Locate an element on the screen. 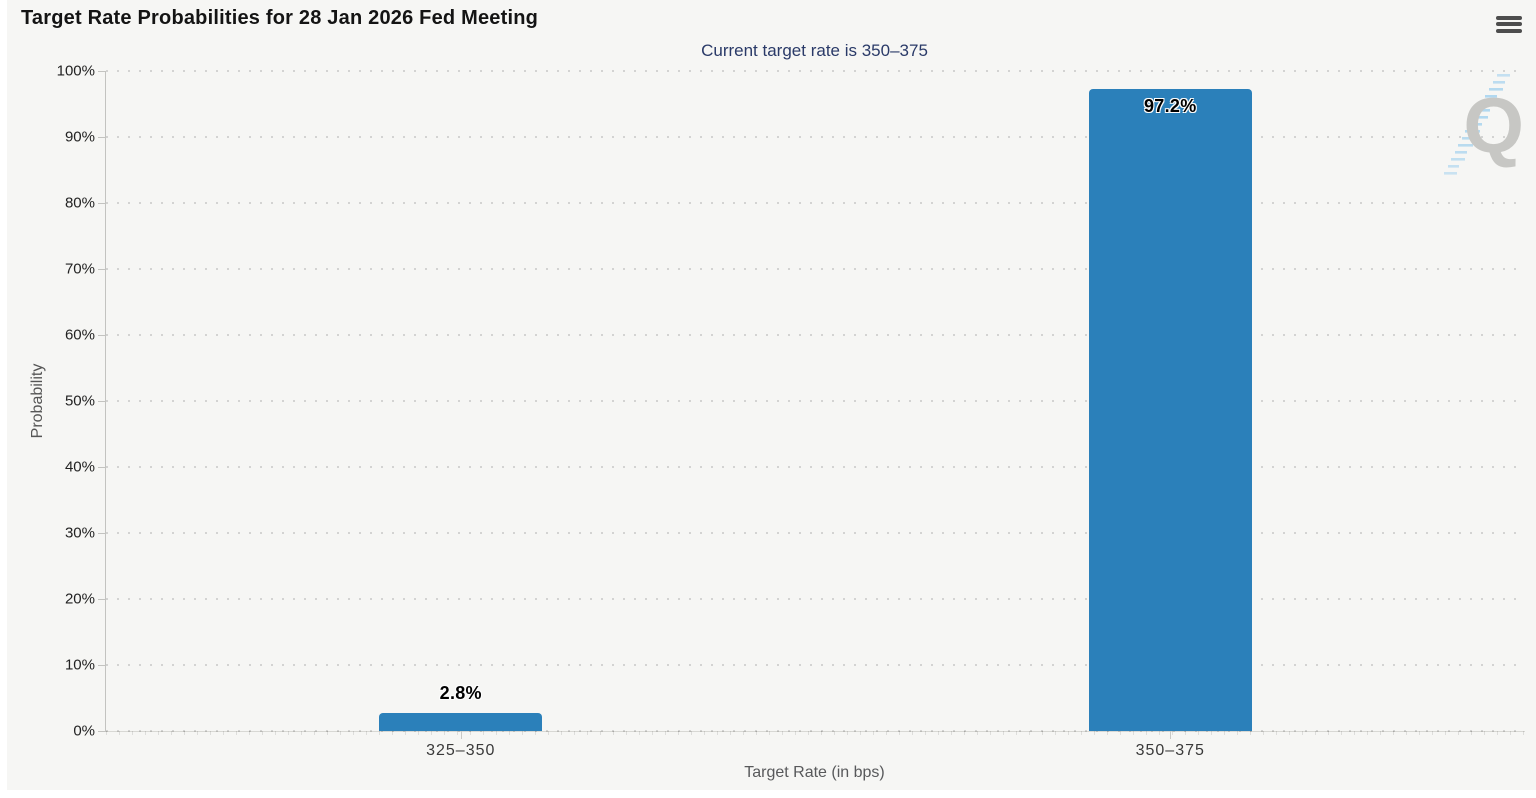 The height and width of the screenshot is (798, 1536). y-tick-label: 20% is located at coordinates (79, 599).